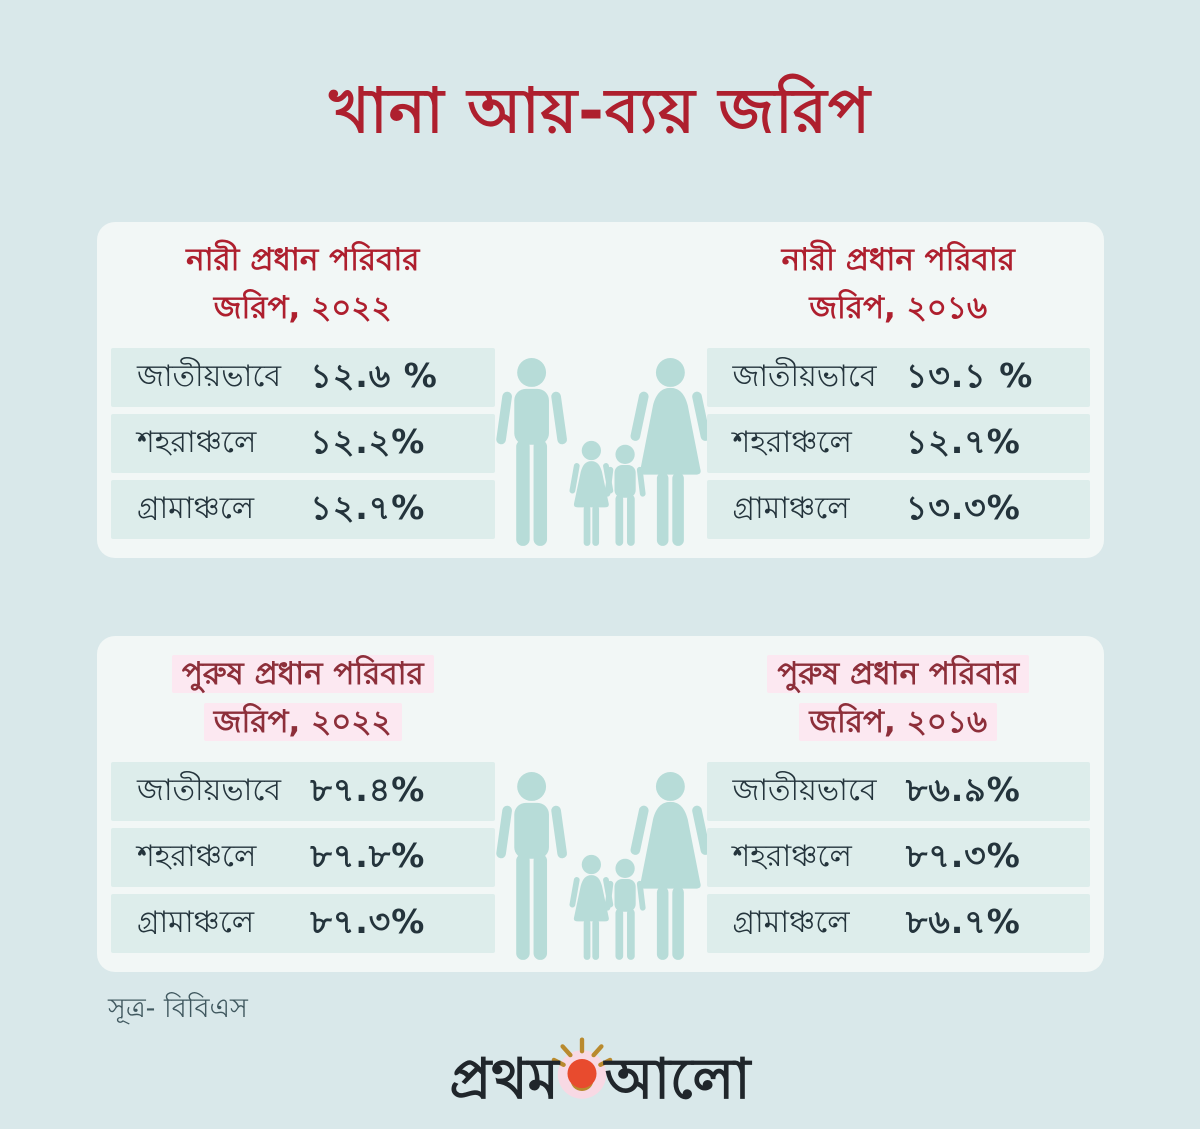 This screenshot has width=1200, height=1129. Describe the element at coordinates (963, 921) in the screenshot. I see `row-value: ৮৬.৭%` at that location.